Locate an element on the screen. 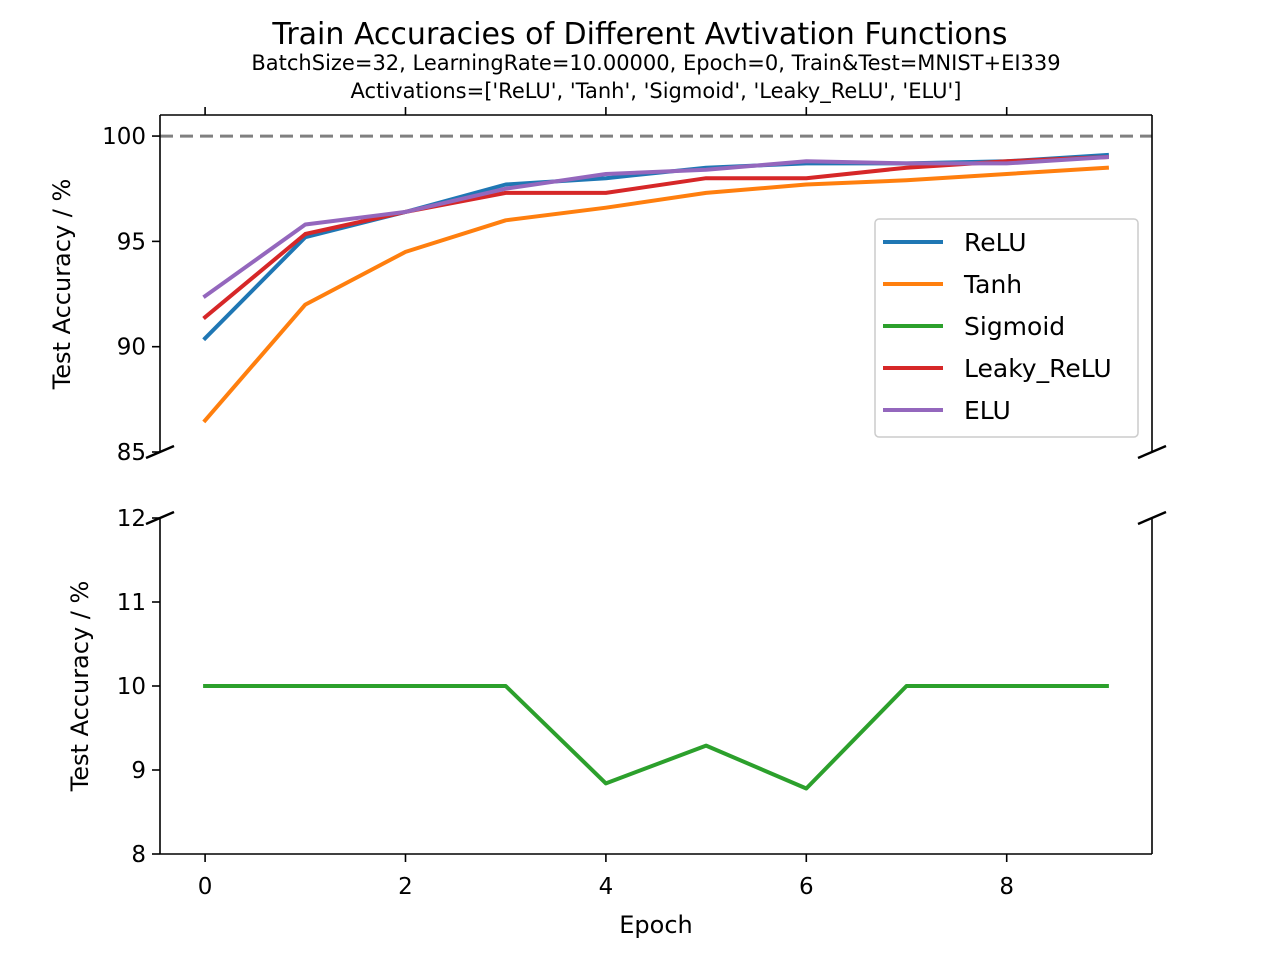 Image resolution: width=1280 pixels, height=960 pixels. legend-label: Sigmoid is located at coordinates (1014, 326).